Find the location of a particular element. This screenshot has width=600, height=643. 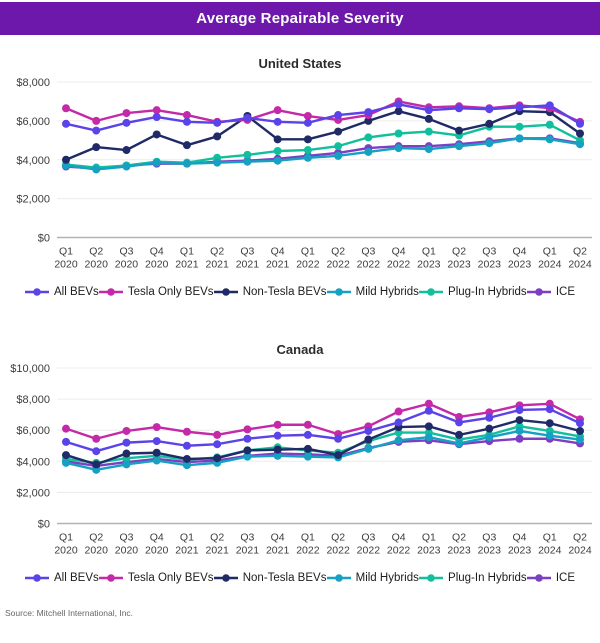

x-axis-tick-label: Q1 2022 is located at coordinates (308, 544).